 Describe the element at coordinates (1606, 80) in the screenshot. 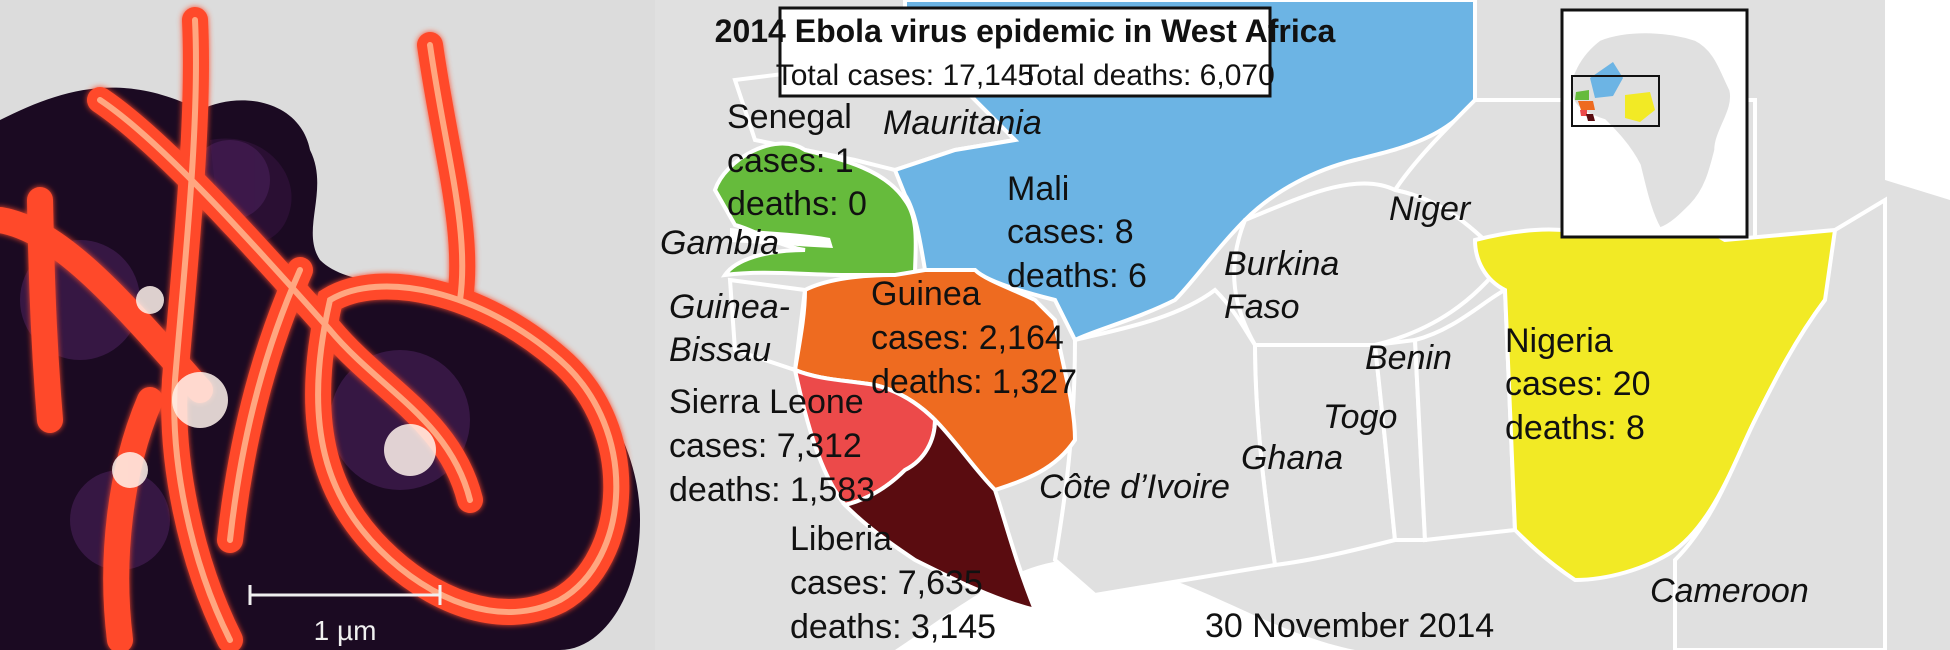

I see `inset-mali` at that location.